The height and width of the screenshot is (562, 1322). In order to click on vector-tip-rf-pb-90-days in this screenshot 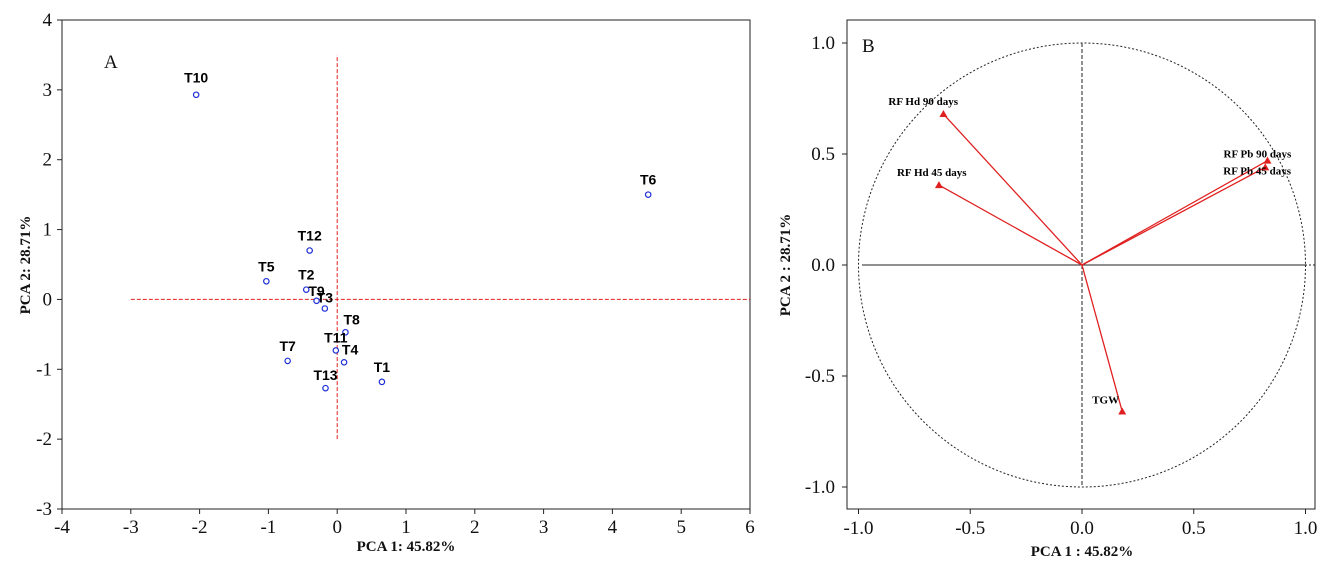, I will do `click(1267, 160)`.